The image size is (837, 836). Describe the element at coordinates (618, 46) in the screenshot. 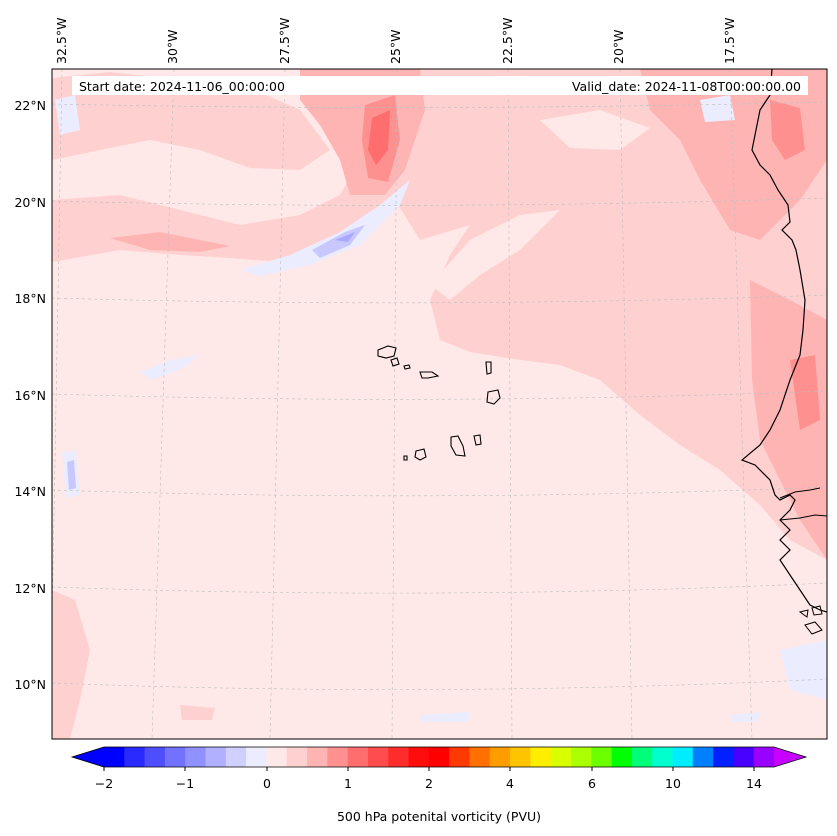

I see `lon-label-20w: 20°W` at that location.